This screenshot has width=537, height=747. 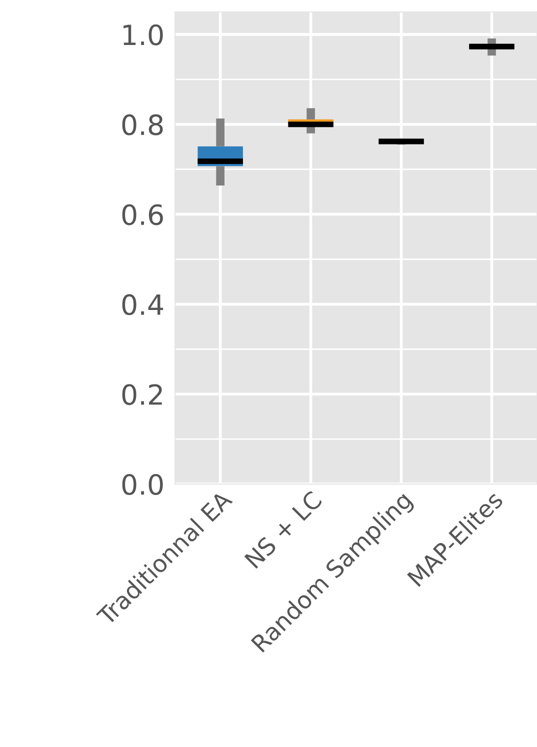 I want to click on y-tick-label: 0.2, so click(x=142, y=395).